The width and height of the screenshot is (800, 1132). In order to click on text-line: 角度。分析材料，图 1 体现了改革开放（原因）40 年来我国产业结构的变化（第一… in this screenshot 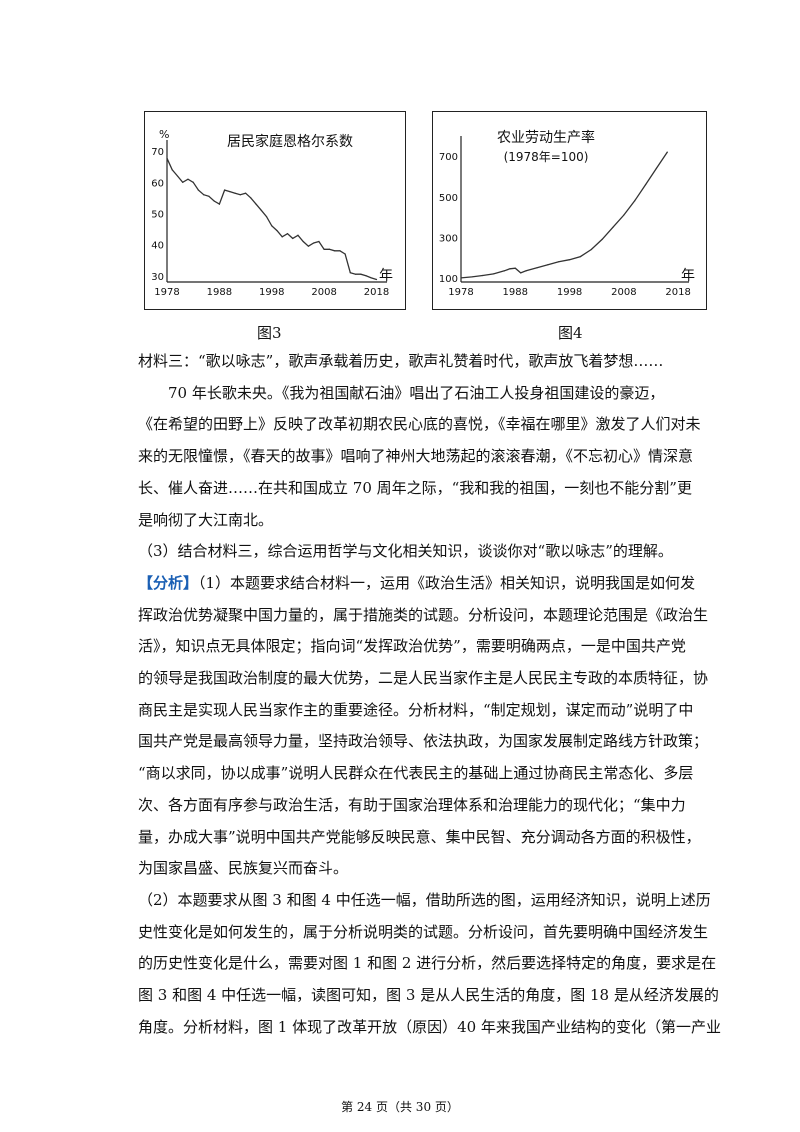, I will do `click(429, 1026)`.